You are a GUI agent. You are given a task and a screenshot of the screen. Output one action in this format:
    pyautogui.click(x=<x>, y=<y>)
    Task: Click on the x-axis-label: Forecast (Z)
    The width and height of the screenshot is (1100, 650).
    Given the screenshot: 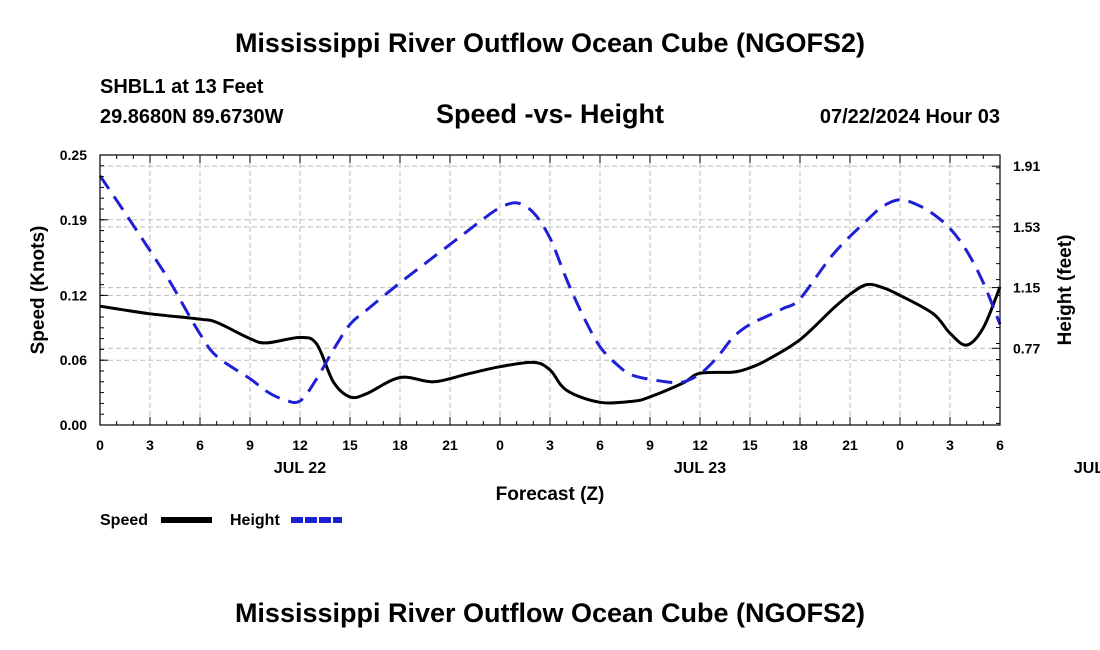 What is the action you would take?
    pyautogui.click(x=550, y=494)
    